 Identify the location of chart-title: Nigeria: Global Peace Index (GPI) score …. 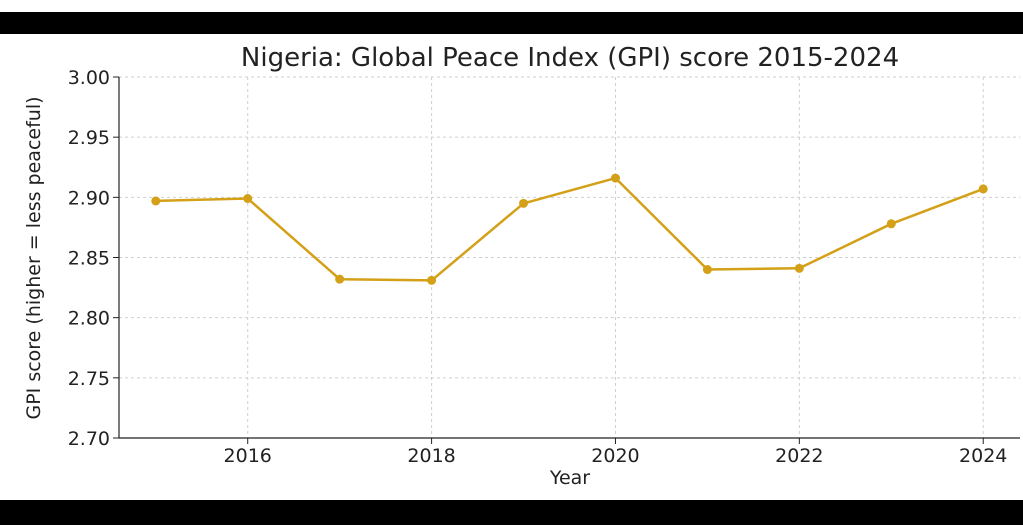
(570, 58).